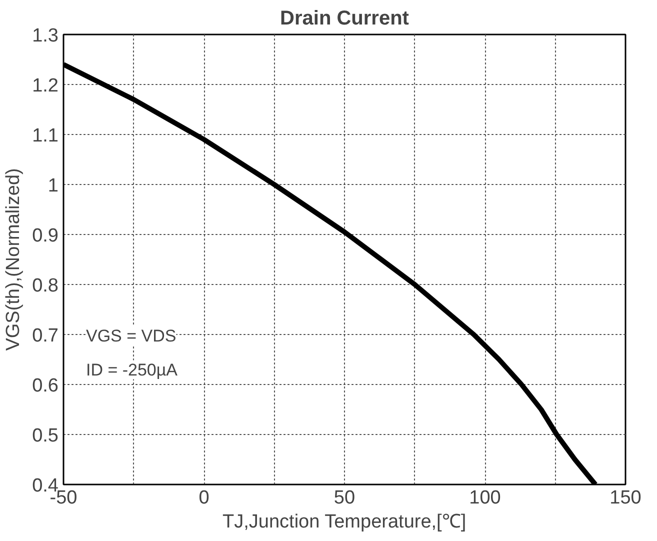 This screenshot has height=541, width=657. I want to click on x-tick-label: 50, so click(345, 498).